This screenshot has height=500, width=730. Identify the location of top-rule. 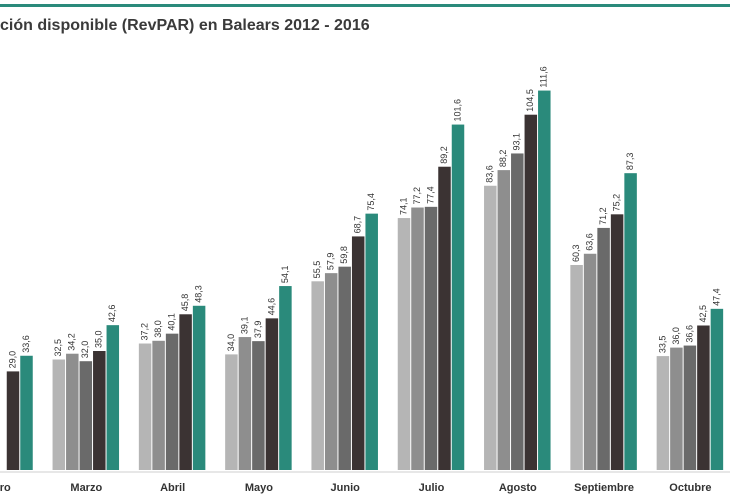
(365, 5).